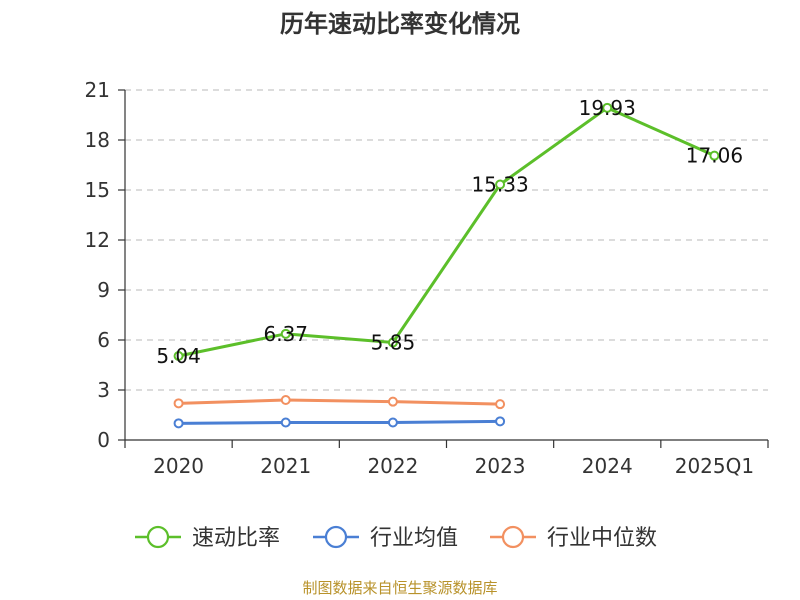  Describe the element at coordinates (500, 466) in the screenshot. I see `x-tick-label: 2023` at that location.